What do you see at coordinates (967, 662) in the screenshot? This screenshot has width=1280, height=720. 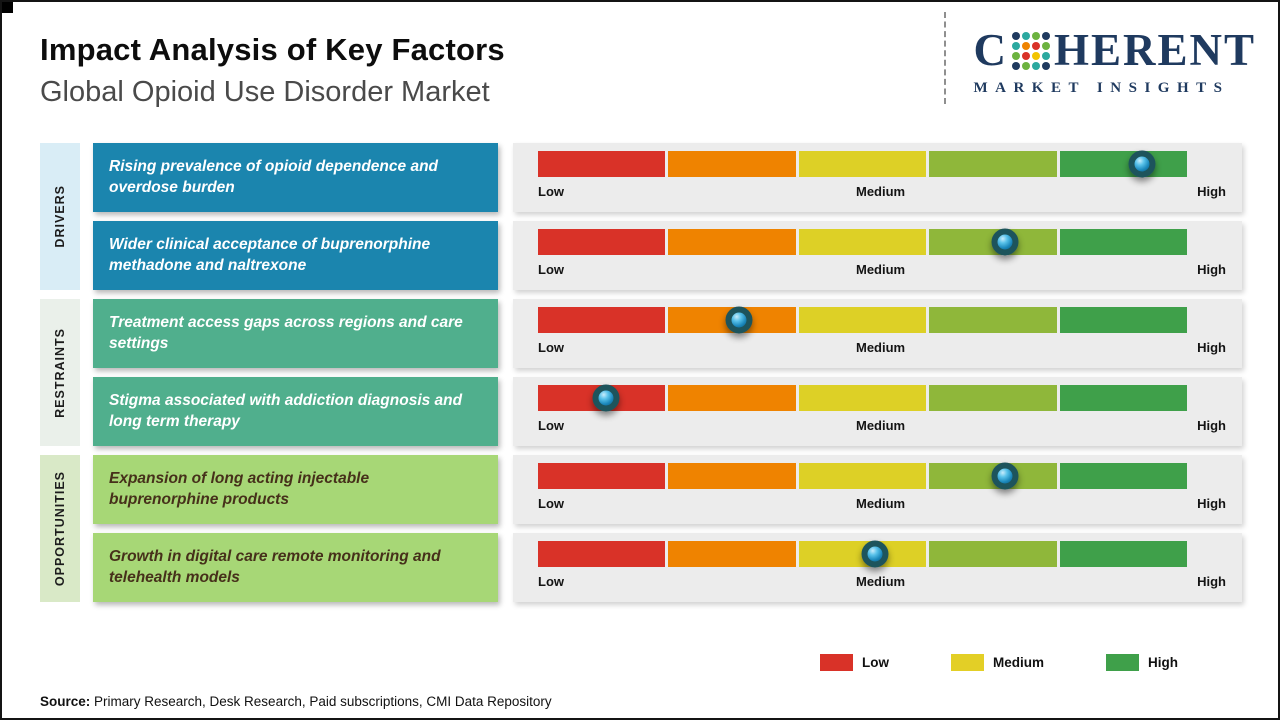 I see `legend-swatch-medium` at bounding box center [967, 662].